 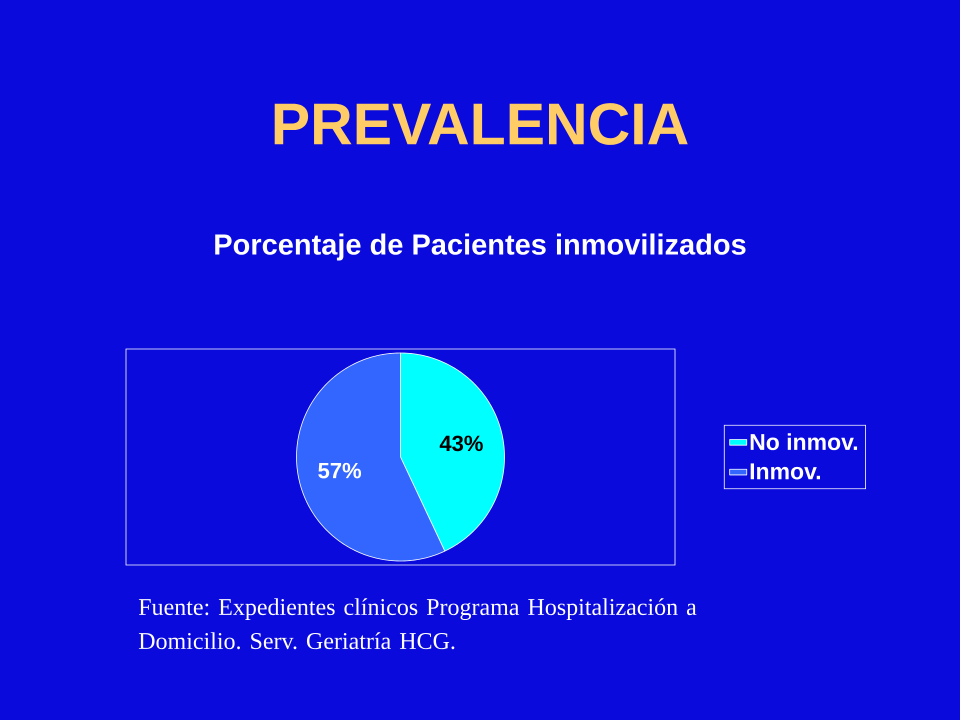 What do you see at coordinates (340, 470) in the screenshot?
I see `data-label: 57%` at bounding box center [340, 470].